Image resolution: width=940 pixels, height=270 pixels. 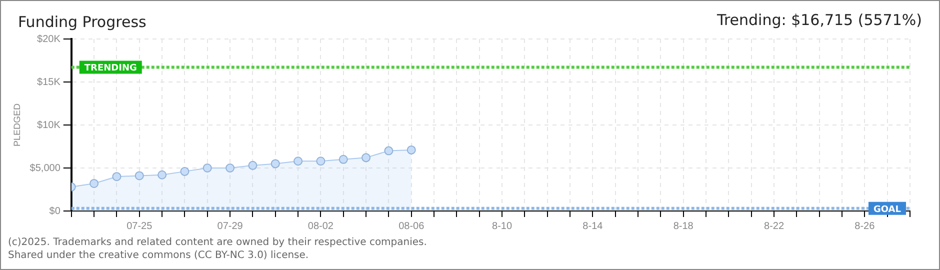 What do you see at coordinates (321, 226) in the screenshot?
I see `x-tick-label: 08-02` at bounding box center [321, 226].